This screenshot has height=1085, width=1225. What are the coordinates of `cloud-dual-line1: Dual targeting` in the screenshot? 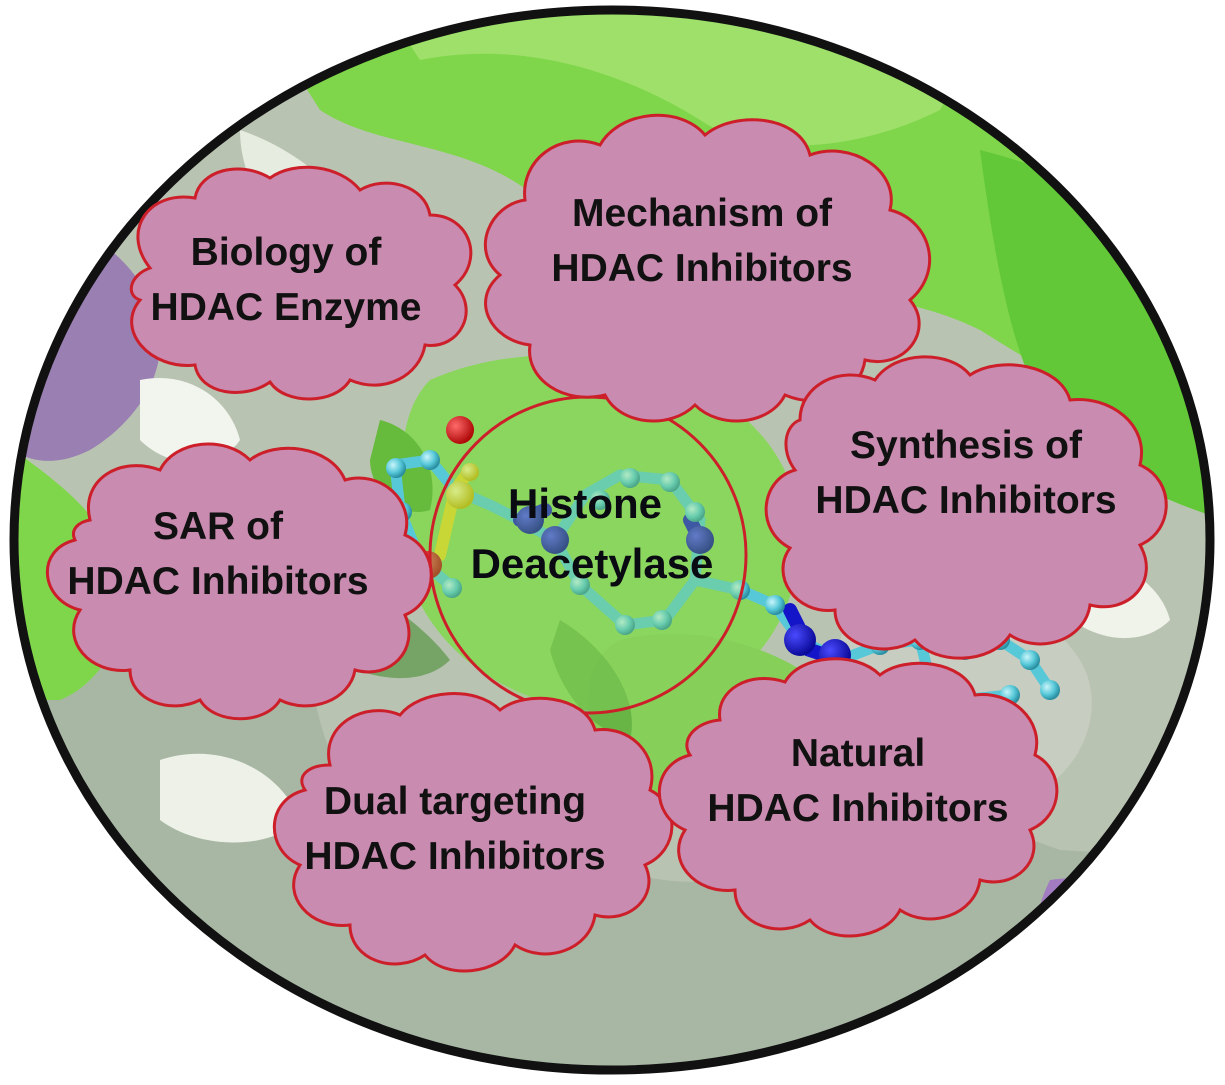 It's located at (455, 801).